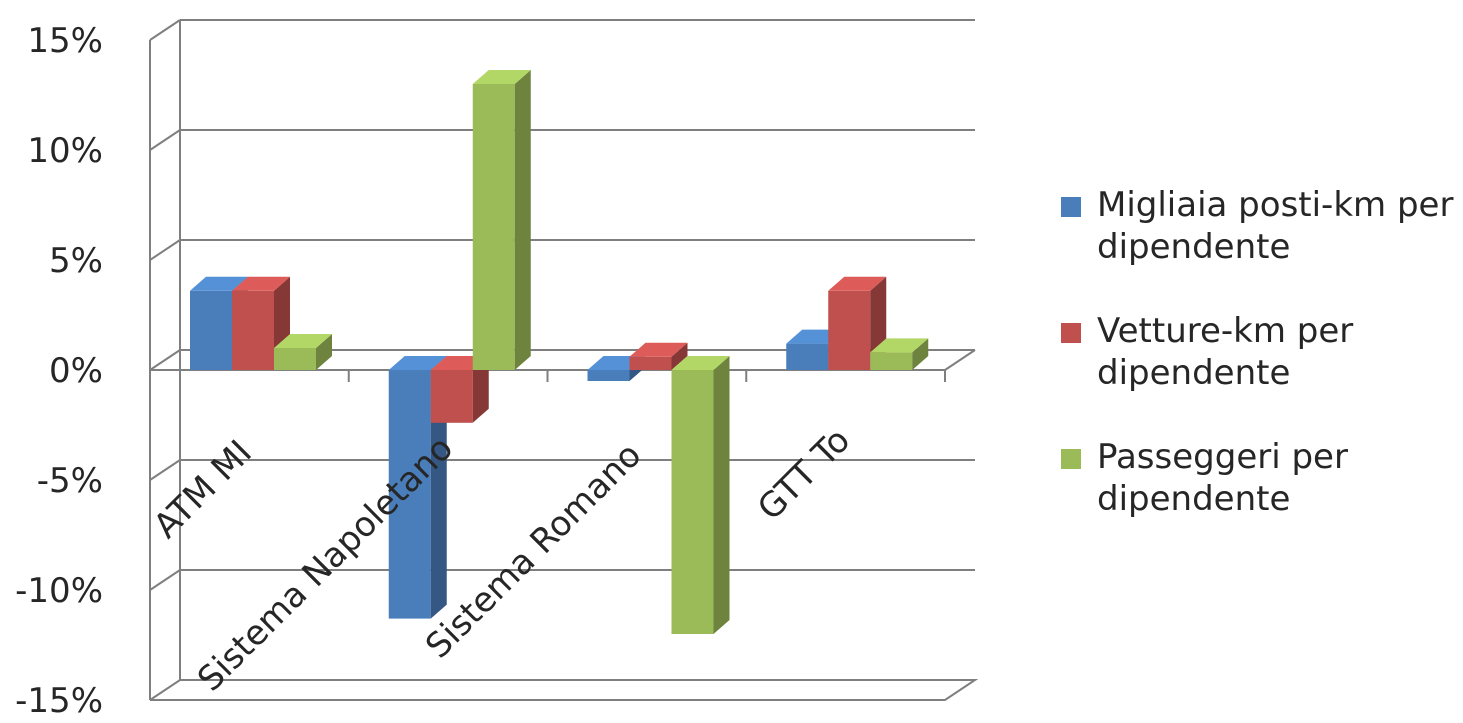 The width and height of the screenshot is (1463, 723). I want to click on y-axis-tick-labels: 15% 10% 5% 0% -5% -10% -15%, so click(59, 371).